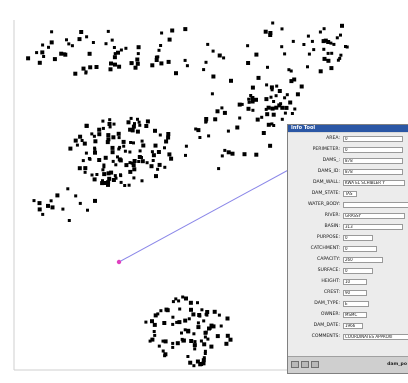 The height and width of the screenshot is (383, 408). I want to click on field-value: 10, so click(355, 281).